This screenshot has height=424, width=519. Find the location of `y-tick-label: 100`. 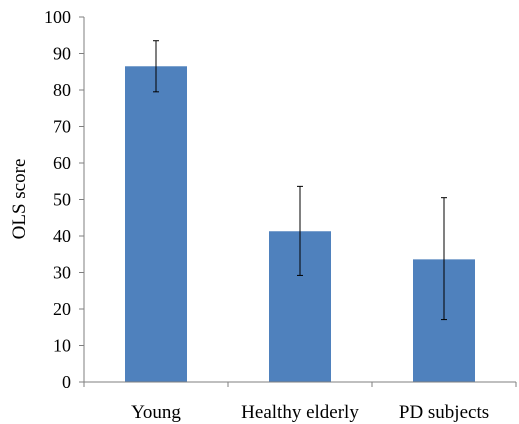

y-tick-label: 100 is located at coordinates (57, 17).